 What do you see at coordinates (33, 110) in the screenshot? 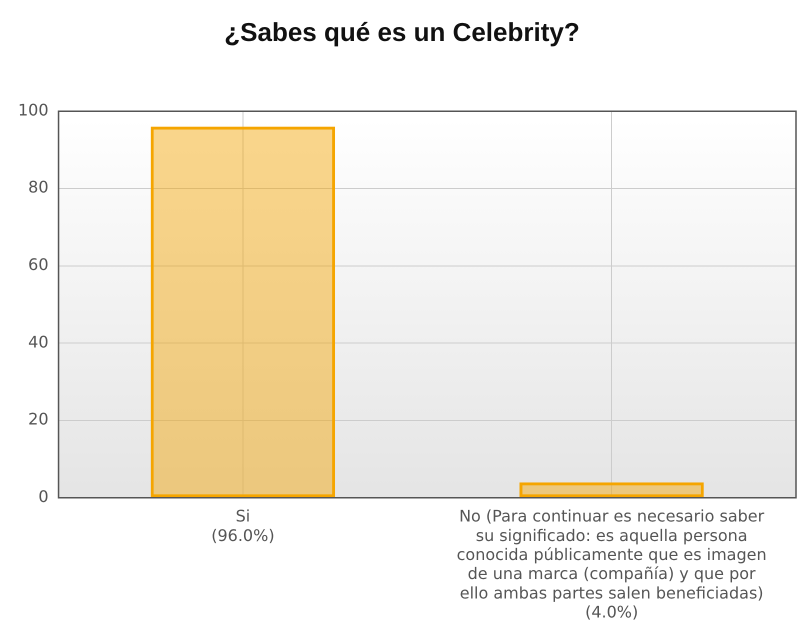
I see `y-tick-label: 100` at bounding box center [33, 110].